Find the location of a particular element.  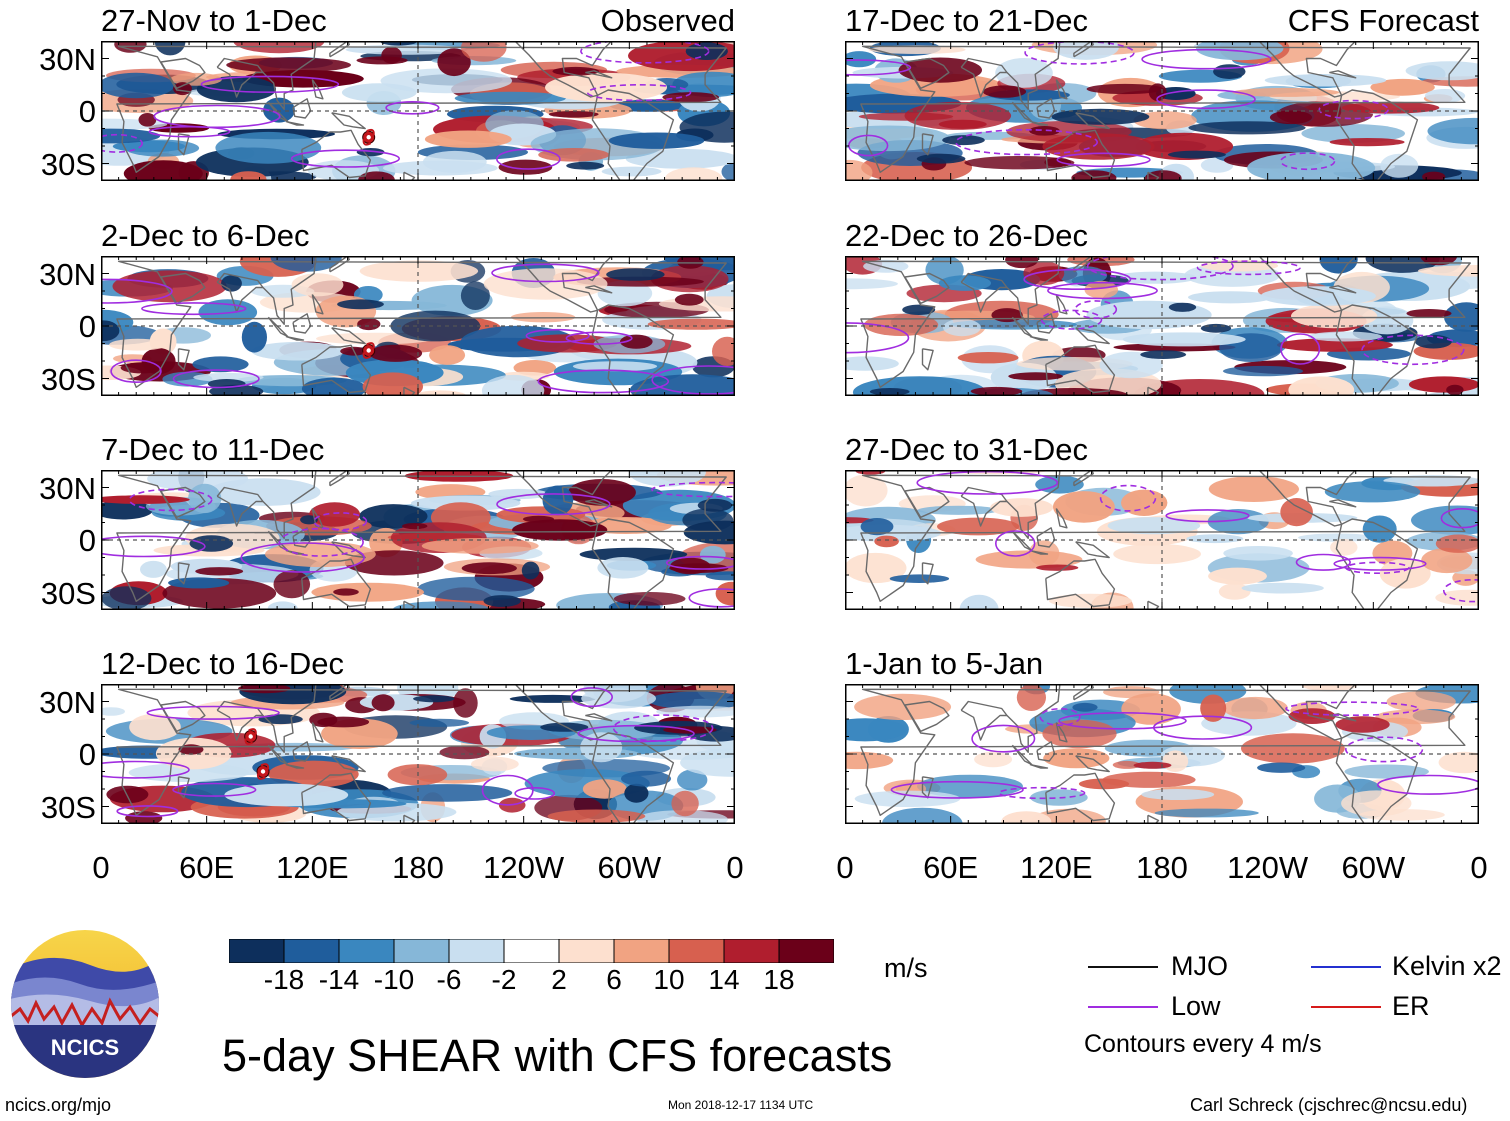

legend-line-mjo is located at coordinates (1123, 967).